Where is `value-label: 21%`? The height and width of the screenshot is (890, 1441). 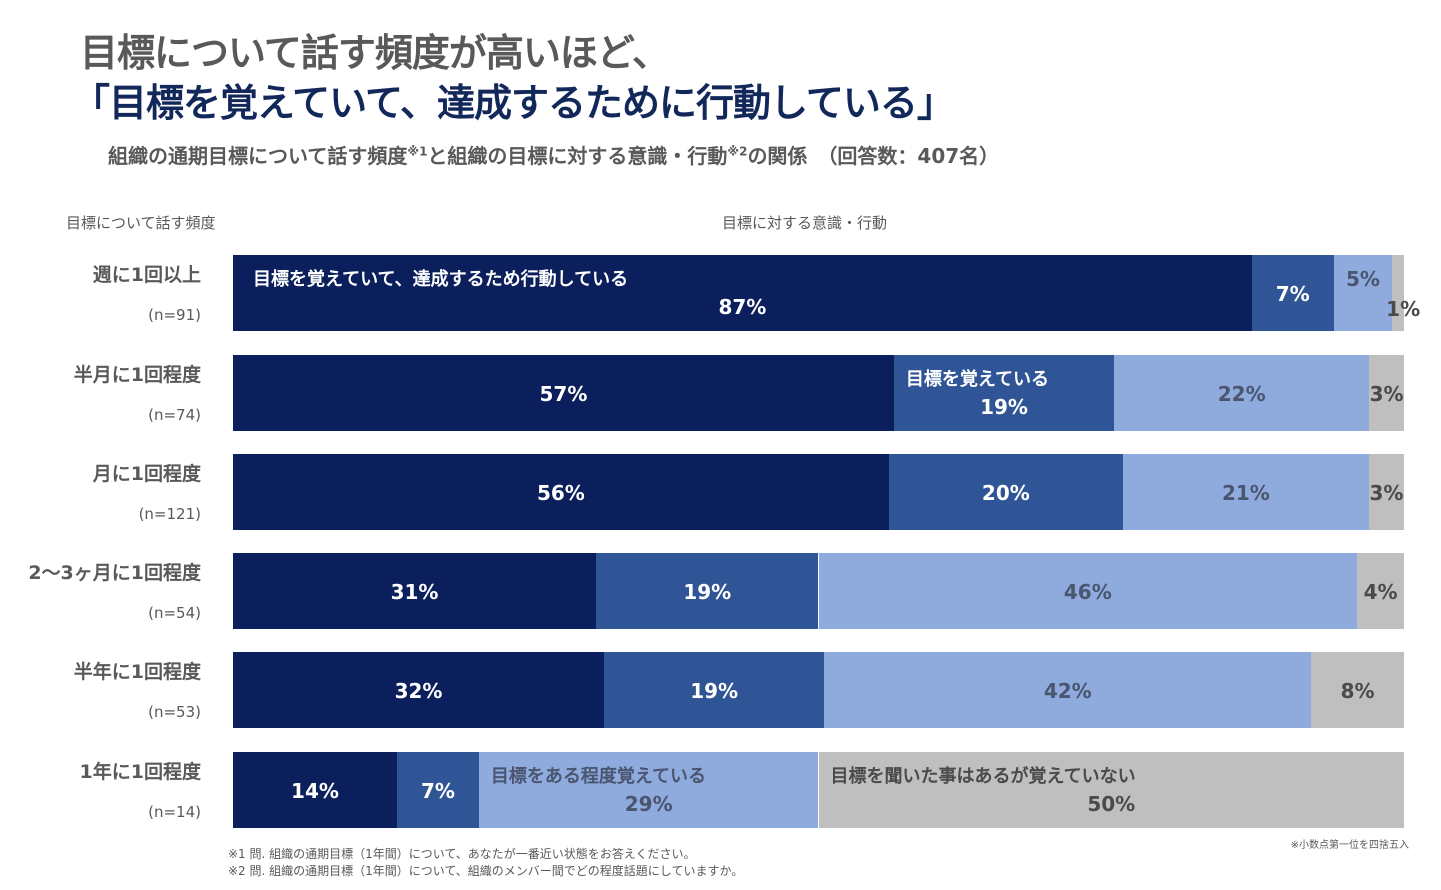
value-label: 21% is located at coordinates (1245, 493).